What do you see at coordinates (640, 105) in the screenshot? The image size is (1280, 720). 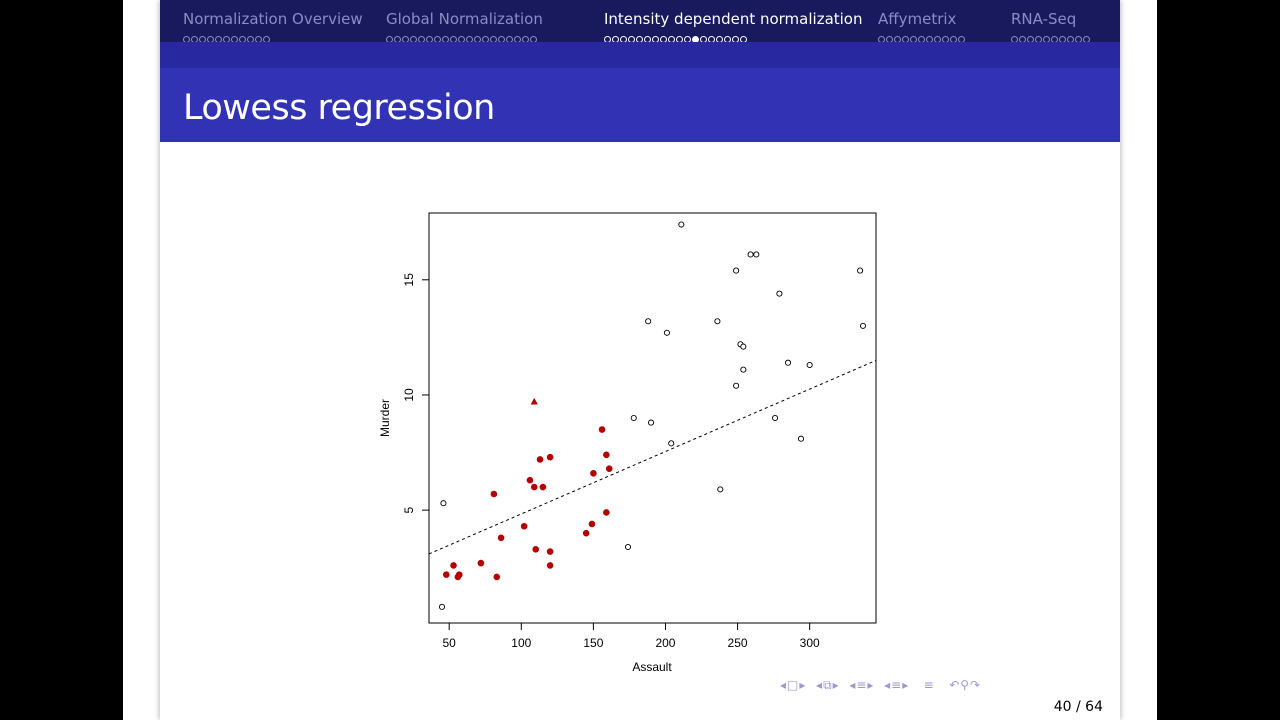 I see `frame-title-bar: Lowess regression` at bounding box center [640, 105].